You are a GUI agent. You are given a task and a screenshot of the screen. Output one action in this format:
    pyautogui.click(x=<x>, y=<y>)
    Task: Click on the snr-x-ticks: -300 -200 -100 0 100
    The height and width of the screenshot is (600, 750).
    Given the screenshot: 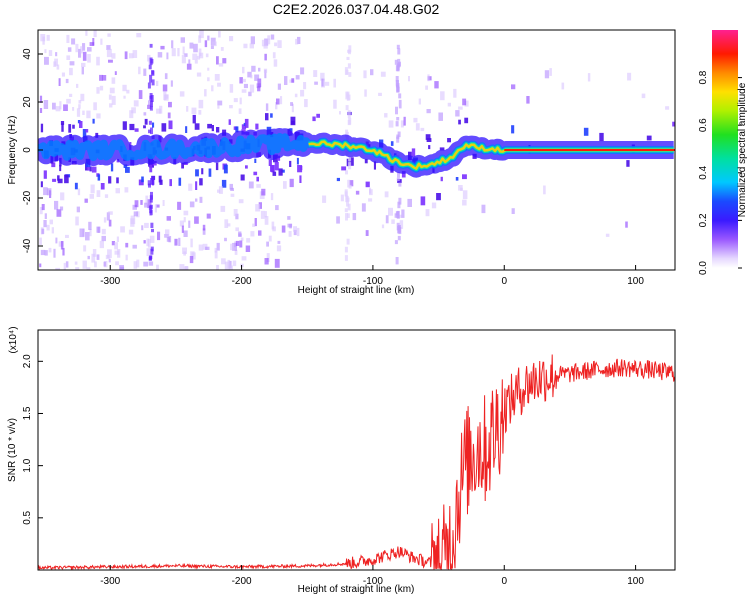 What is the action you would take?
    pyautogui.click(x=372, y=576)
    